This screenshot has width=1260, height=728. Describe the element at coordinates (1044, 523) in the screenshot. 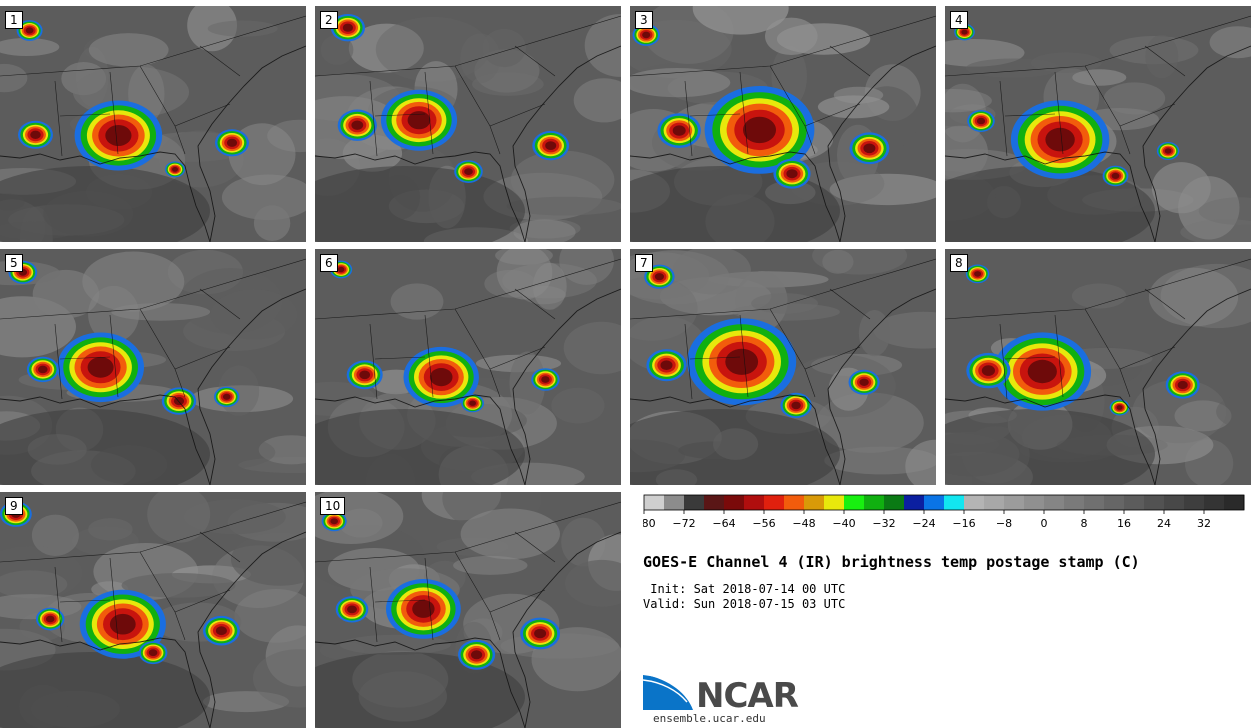

I see `colorbar-tick-label: 0` at that location.